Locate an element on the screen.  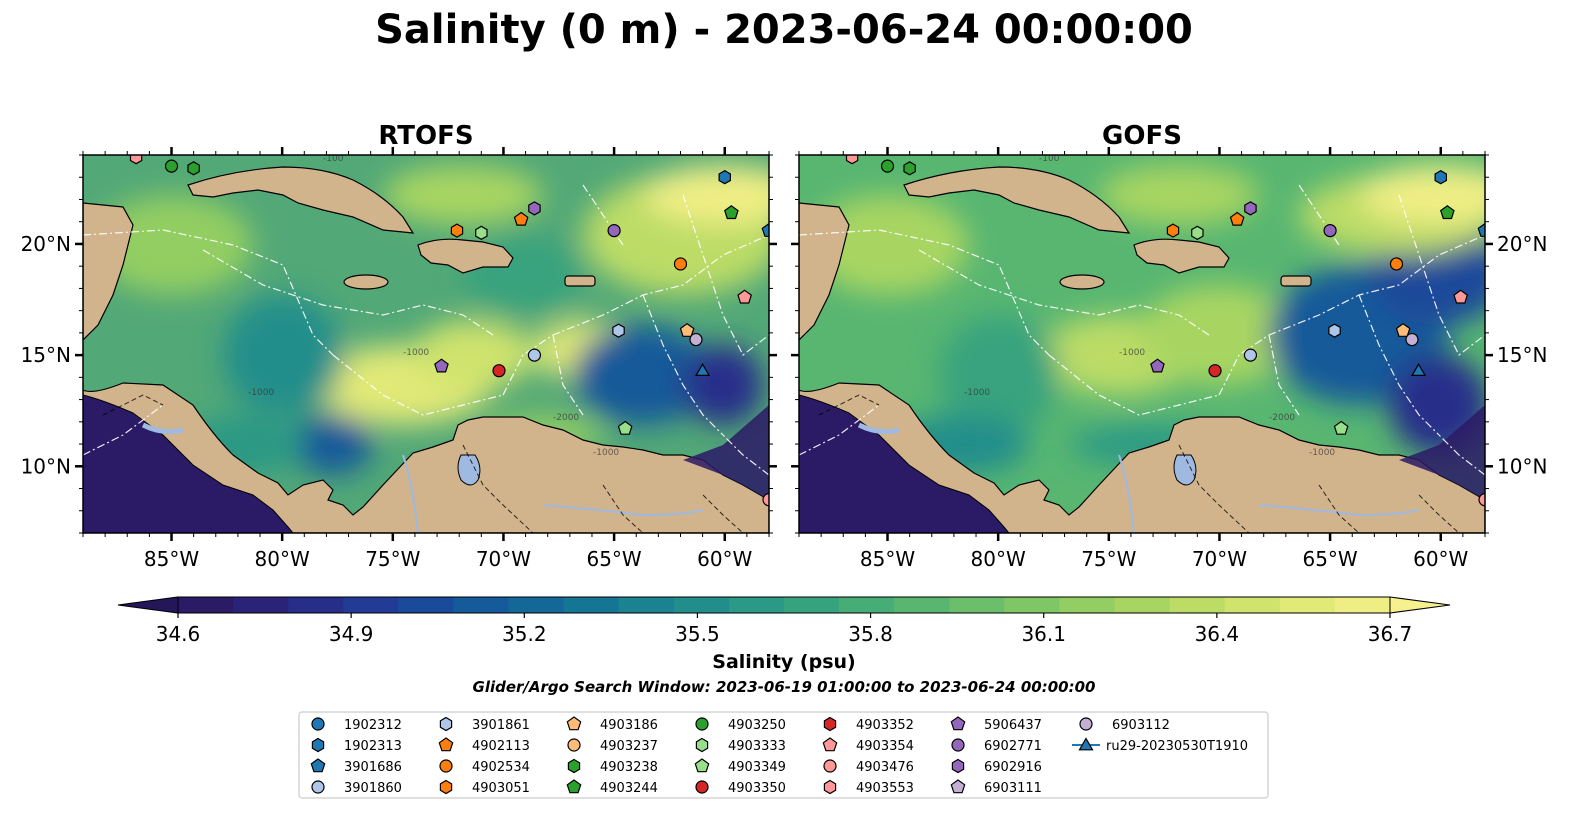
colorbar-tick-label: 36.1 is located at coordinates (1043, 634).